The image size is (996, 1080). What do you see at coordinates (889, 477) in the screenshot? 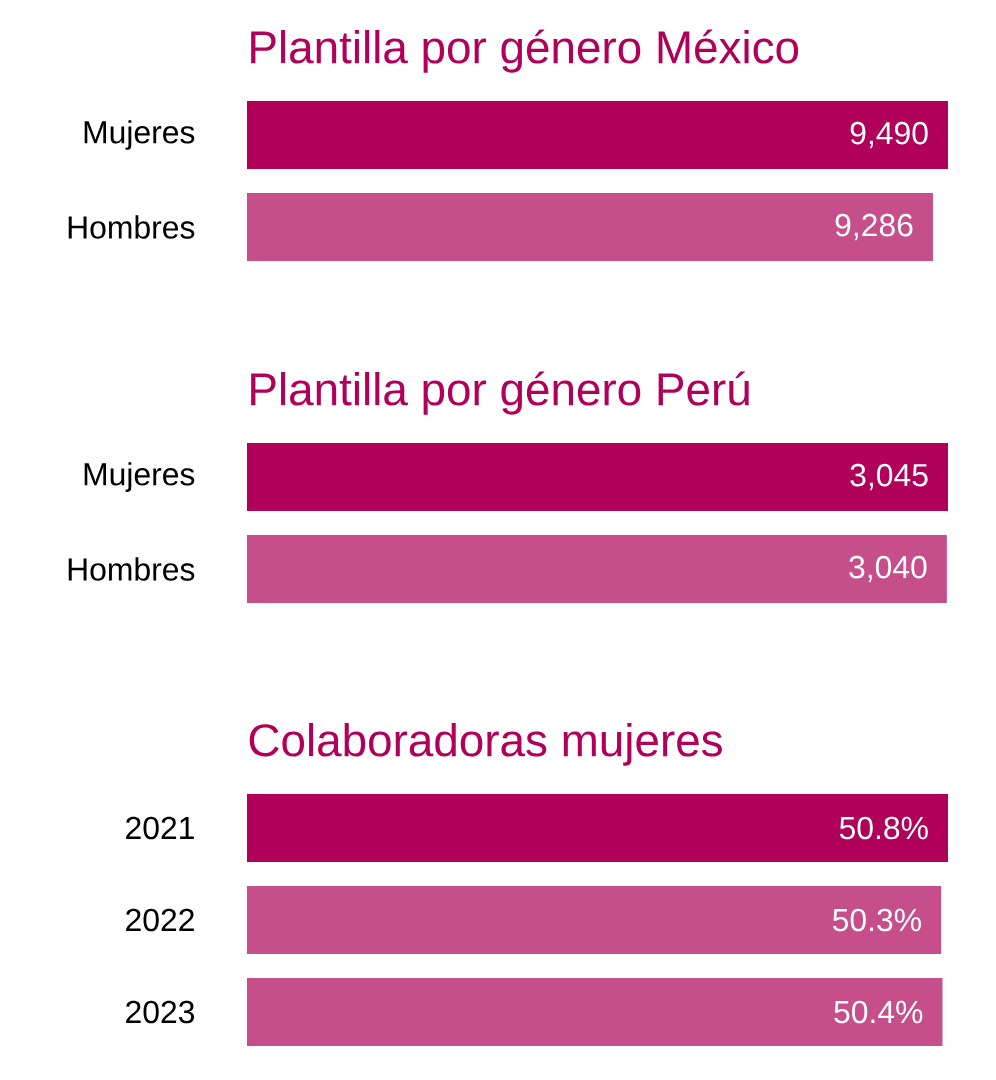
I see `data-label: 3,045` at bounding box center [889, 477].